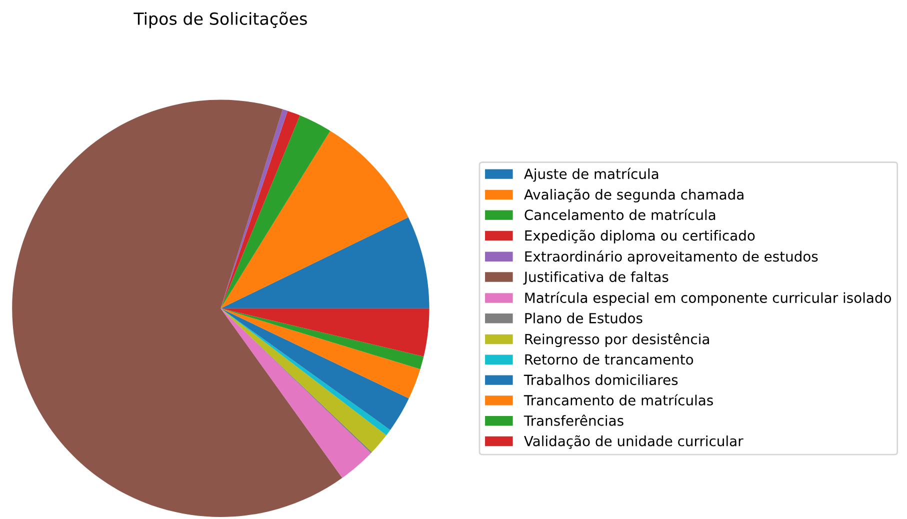 This screenshot has height=519, width=907. I want to click on legend-label: Plano de Estudos, so click(583, 318).